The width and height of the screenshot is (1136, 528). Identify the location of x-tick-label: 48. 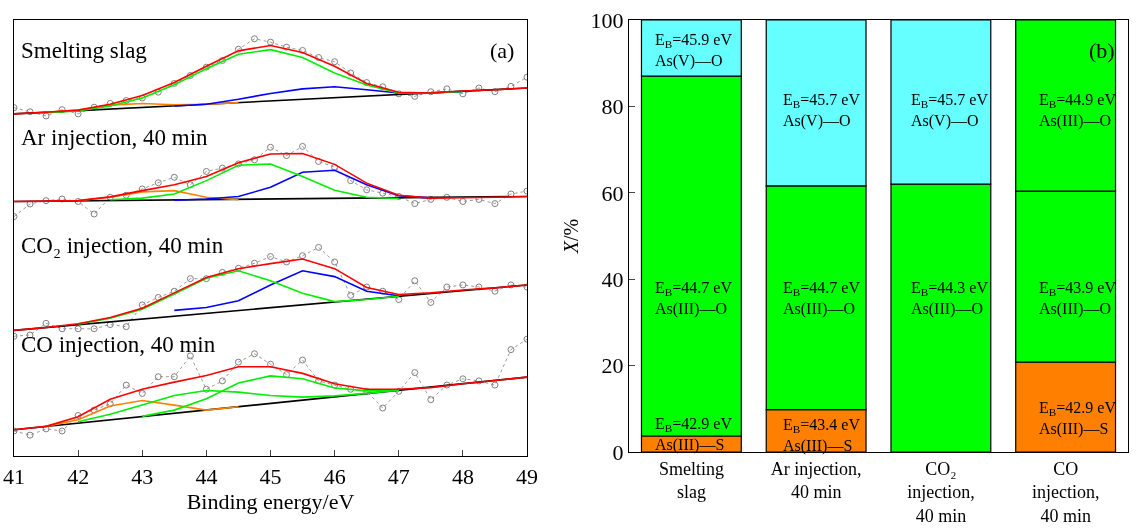
(462, 476).